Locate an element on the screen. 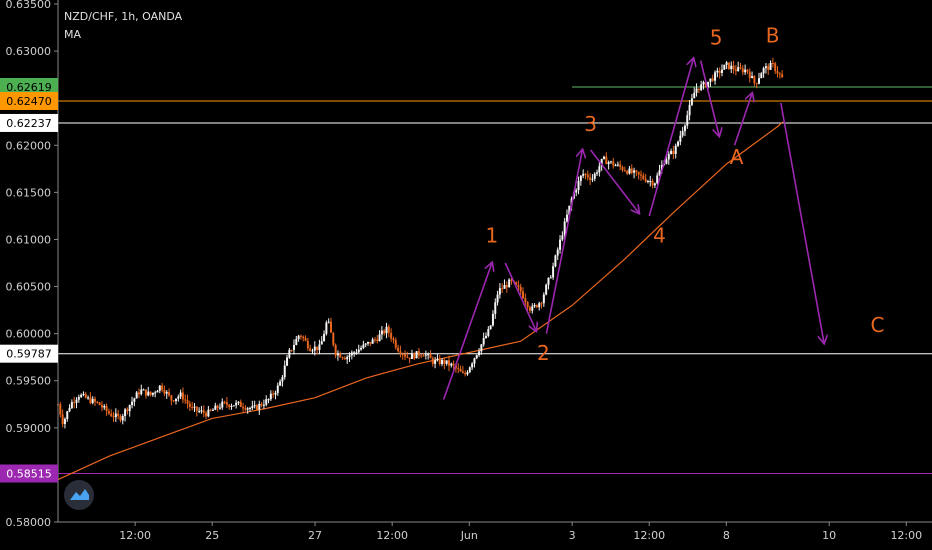  price-level-label: 0.62619 is located at coordinates (29, 87).